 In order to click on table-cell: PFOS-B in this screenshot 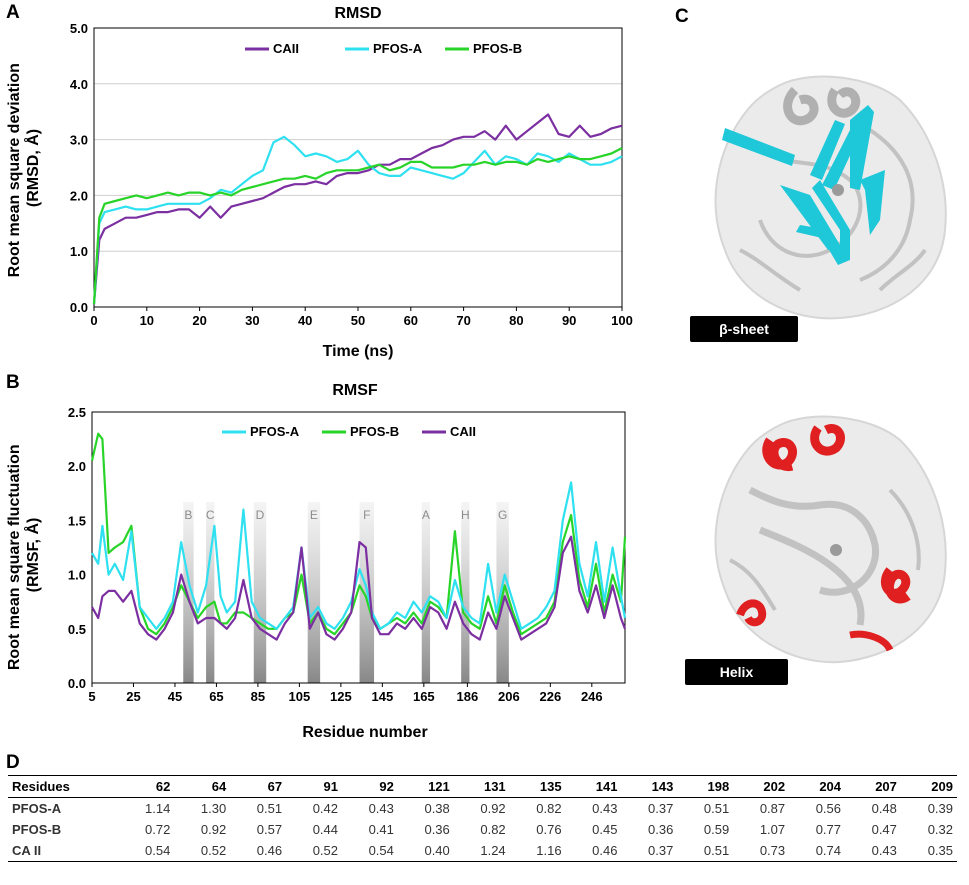, I will do `click(37, 829)`.